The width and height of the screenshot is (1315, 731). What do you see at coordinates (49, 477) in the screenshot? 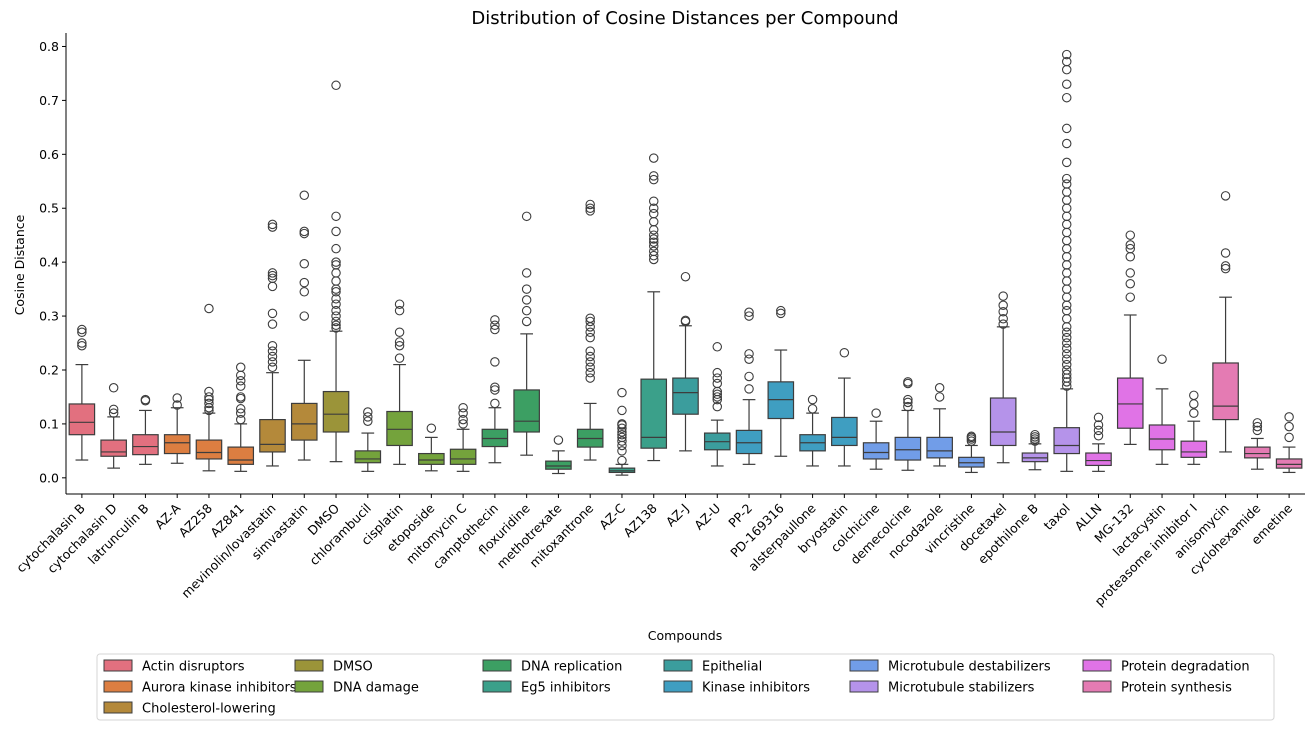
I see `y-tick-label: 0.0` at bounding box center [49, 477].